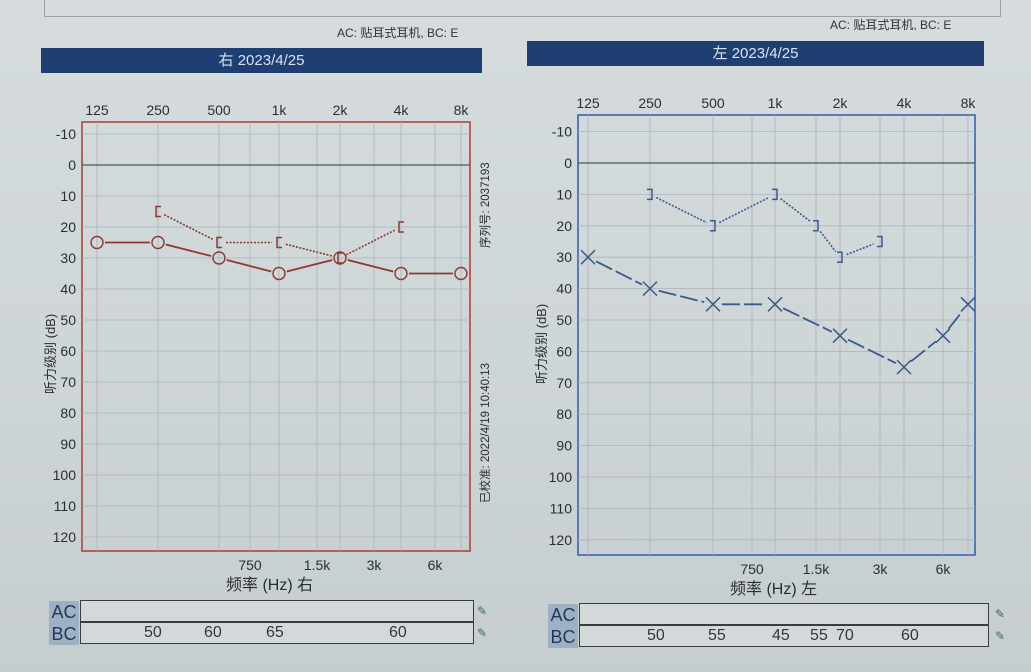 This screenshot has width=1031, height=672. What do you see at coordinates (280, 110) in the screenshot?
I see `x-tick-label-top: 1k` at bounding box center [280, 110].